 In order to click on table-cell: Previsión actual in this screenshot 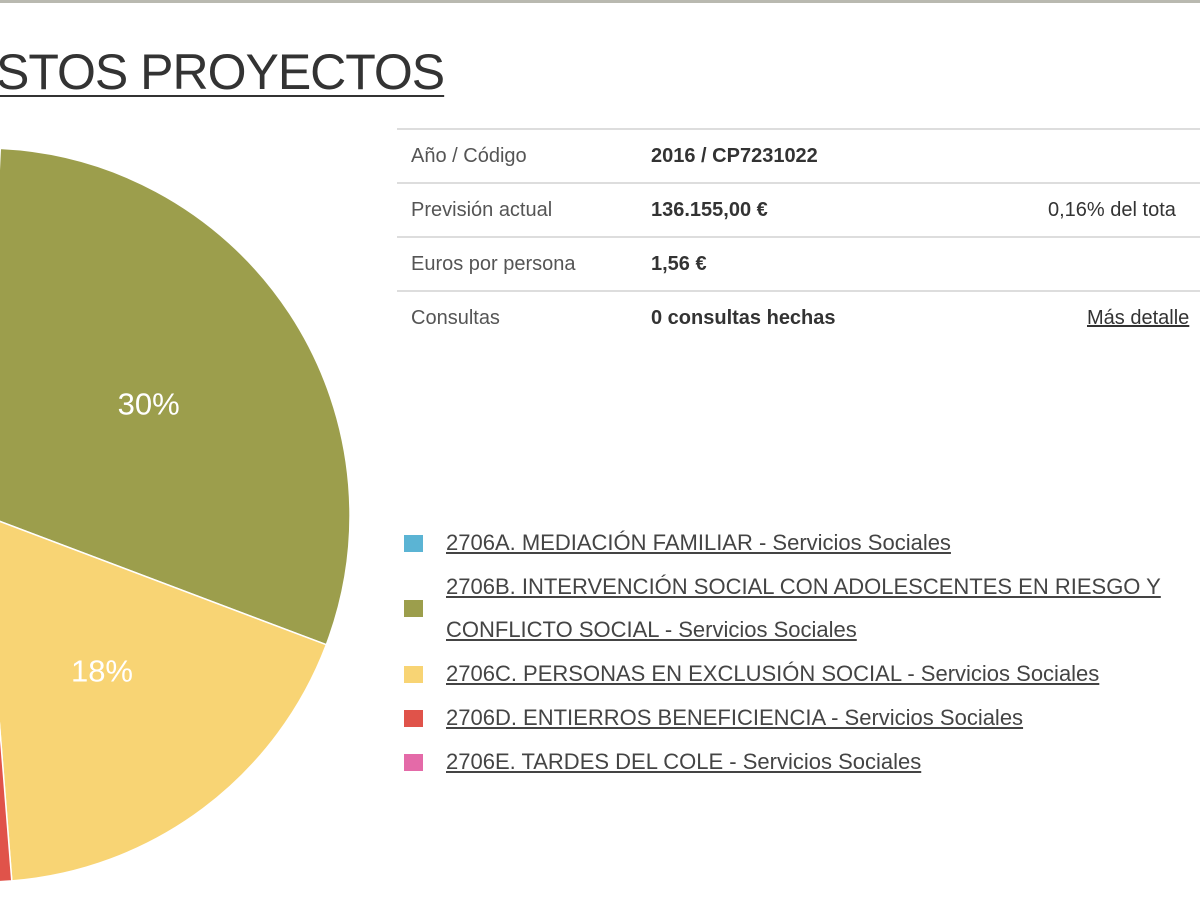, I will do `click(482, 210)`.